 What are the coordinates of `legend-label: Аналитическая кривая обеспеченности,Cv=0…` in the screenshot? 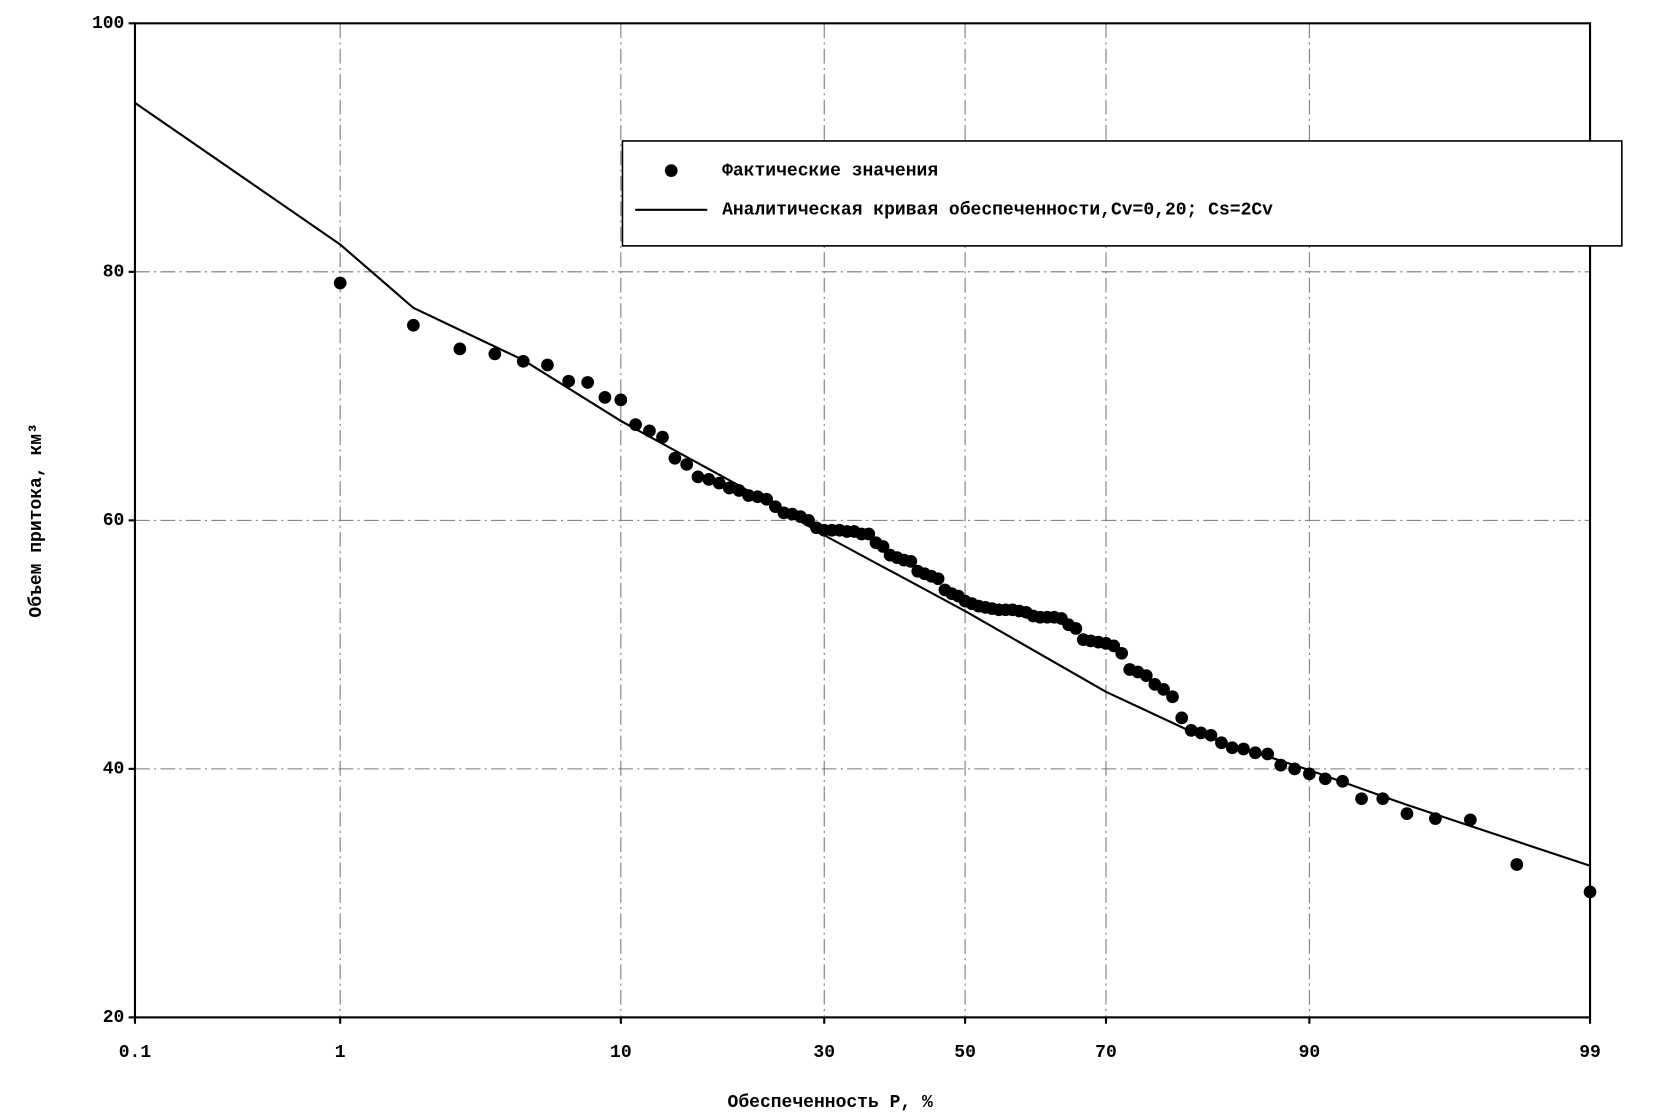 It's located at (997, 210).